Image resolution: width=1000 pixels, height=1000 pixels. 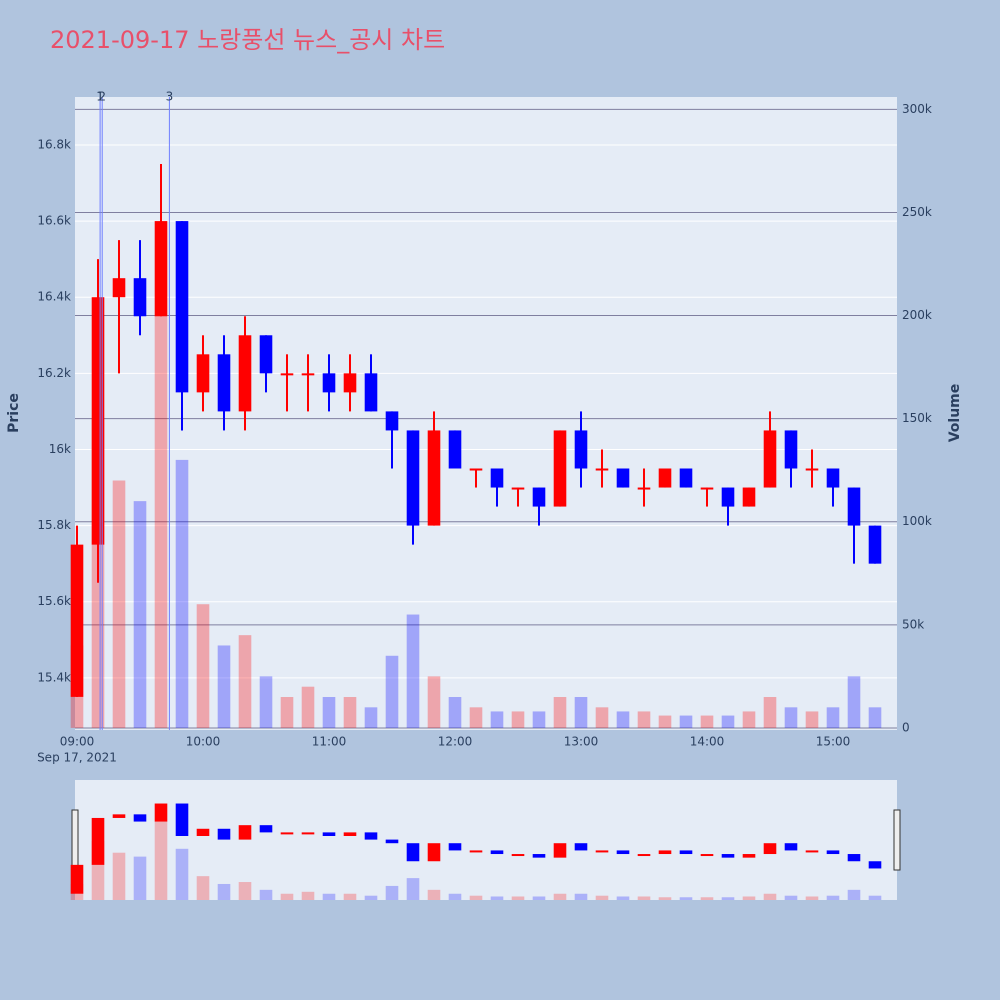 I want to click on y2-axis-title: Volume, so click(x=955, y=413).